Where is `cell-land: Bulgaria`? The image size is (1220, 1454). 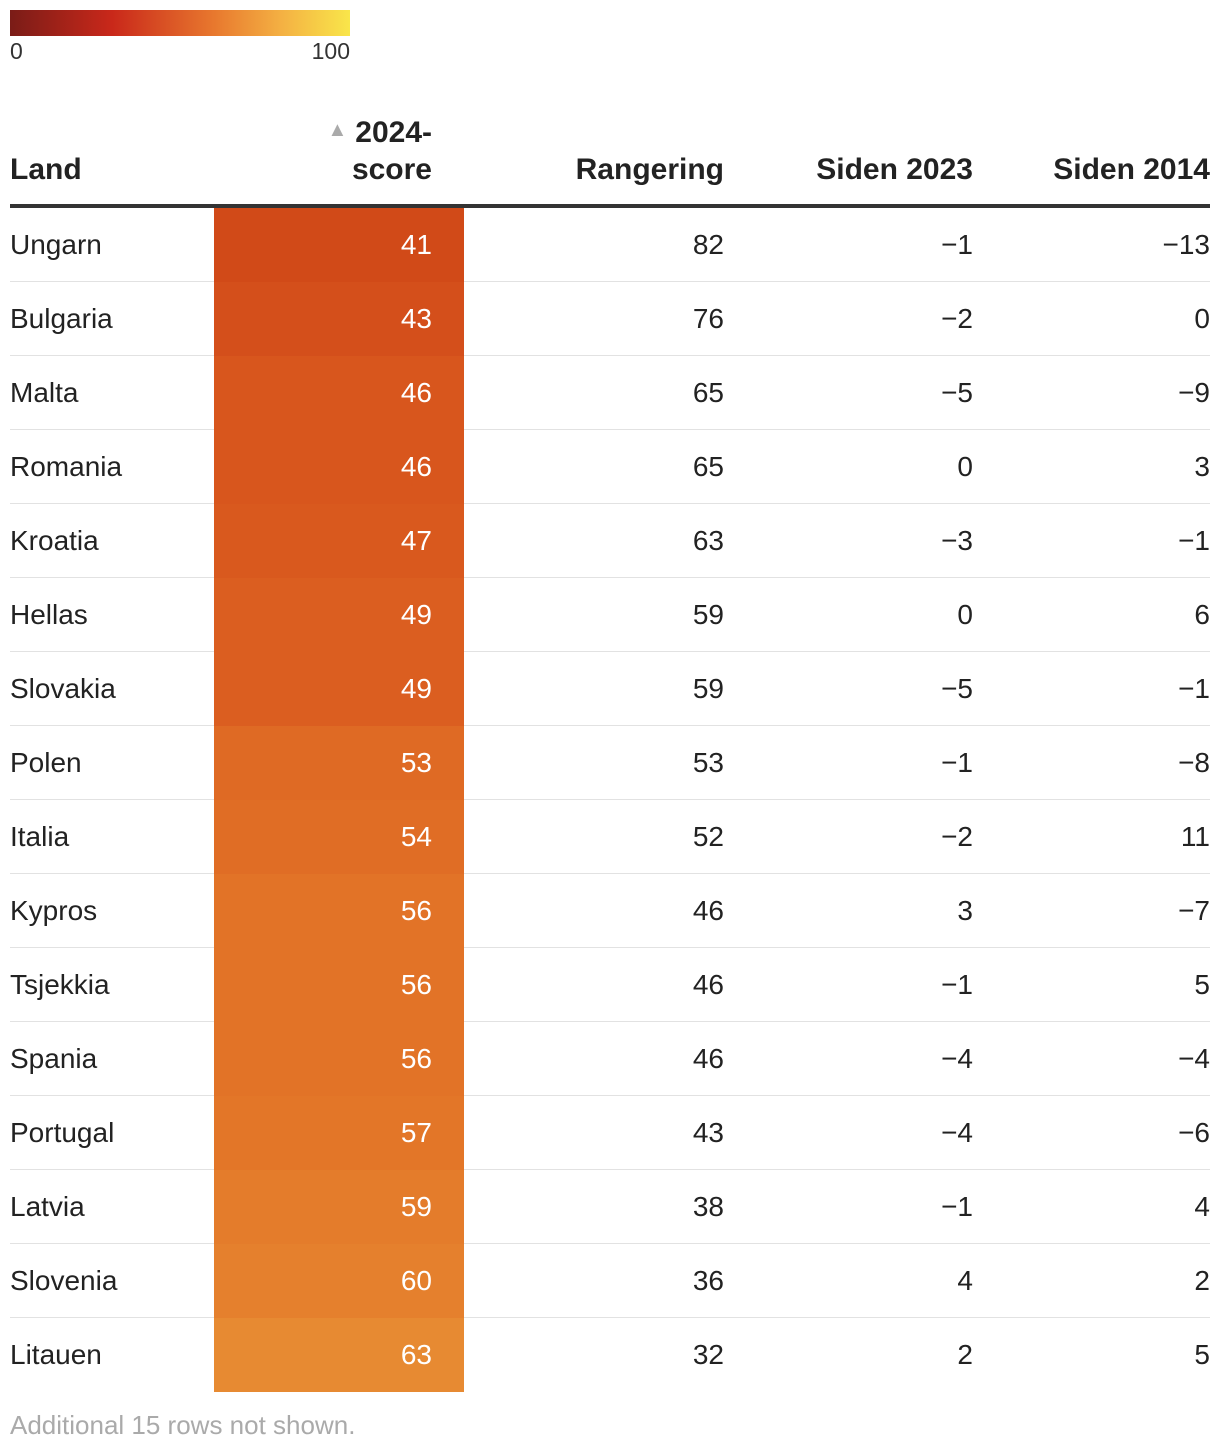 cell-land: Bulgaria is located at coordinates (61, 318).